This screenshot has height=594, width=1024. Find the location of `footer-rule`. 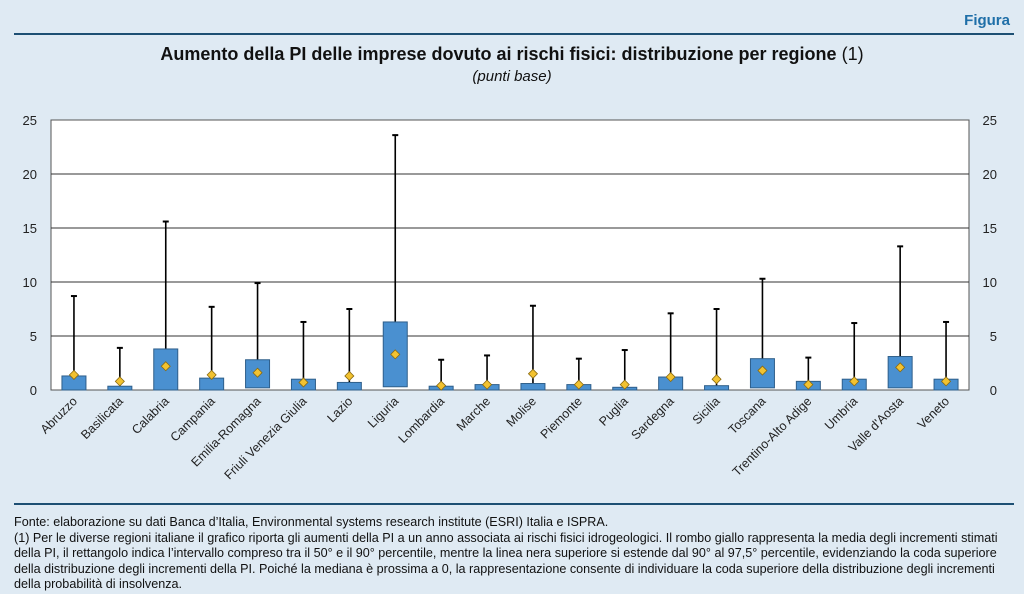

footer-rule is located at coordinates (514, 504).